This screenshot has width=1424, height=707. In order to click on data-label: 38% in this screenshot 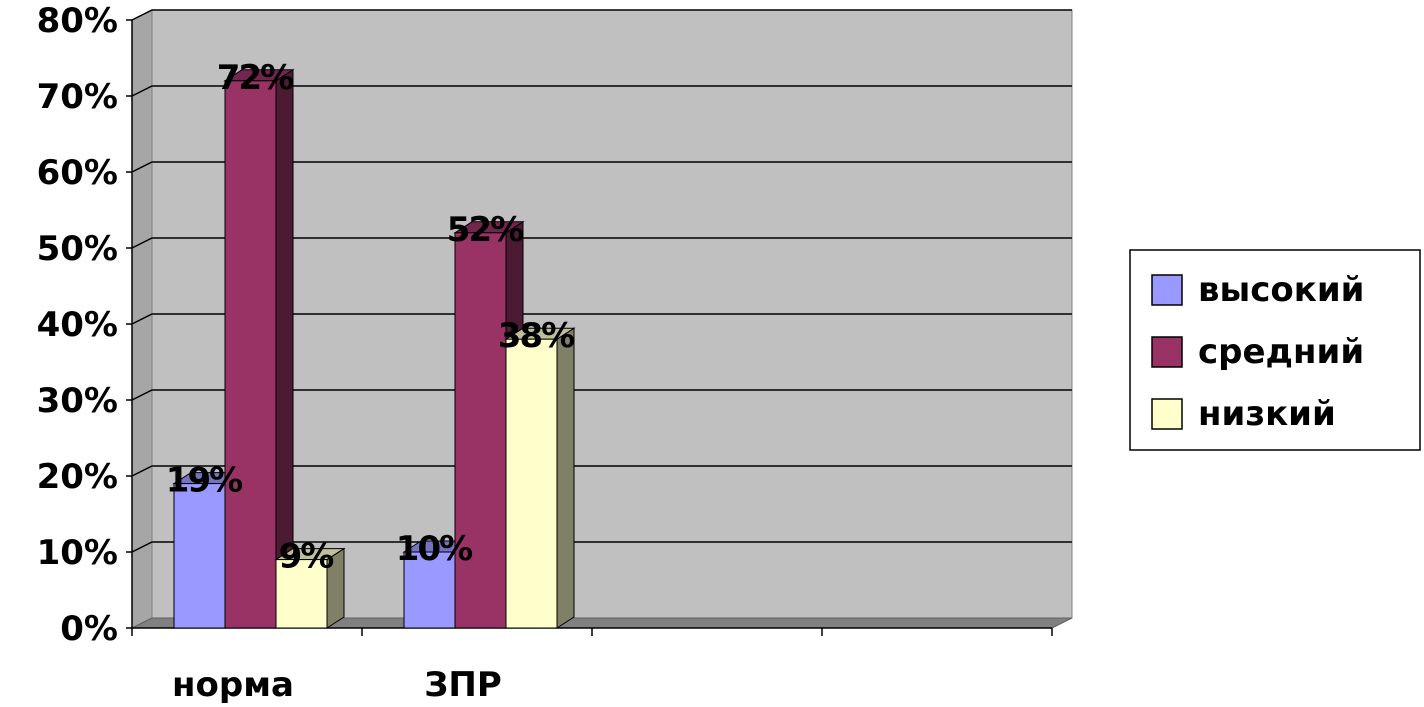, I will do `click(536, 336)`.